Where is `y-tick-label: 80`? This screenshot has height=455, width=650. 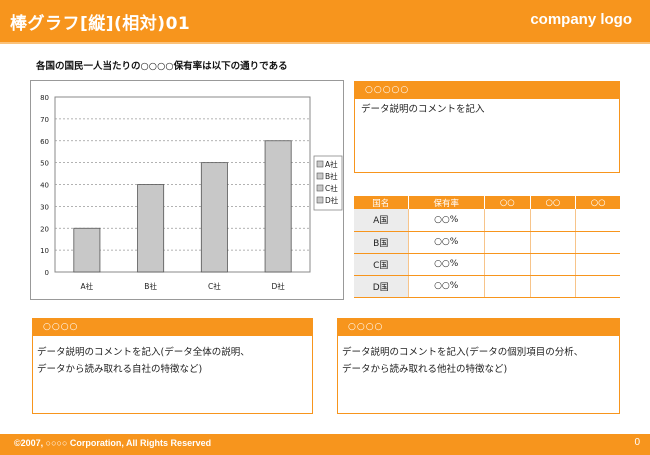 y-tick-label: 80 is located at coordinates (44, 98).